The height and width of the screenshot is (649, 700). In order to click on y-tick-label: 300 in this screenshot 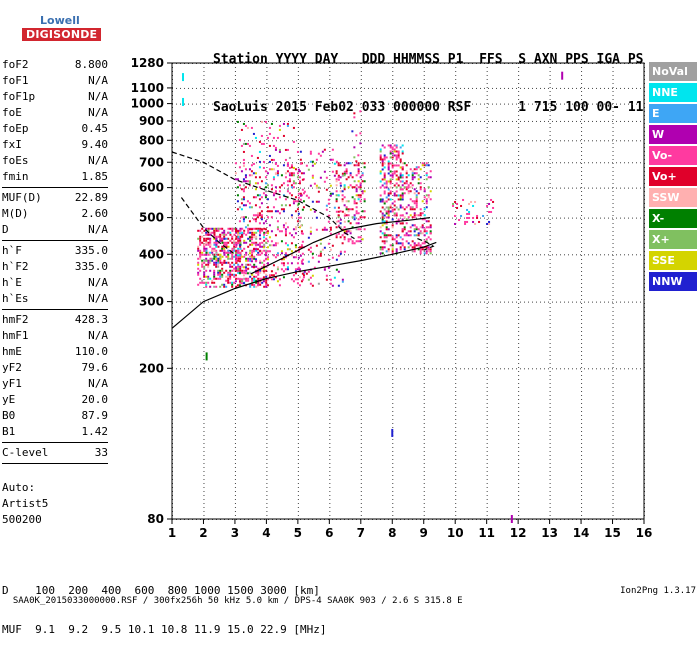, I will do `click(151, 302)`.